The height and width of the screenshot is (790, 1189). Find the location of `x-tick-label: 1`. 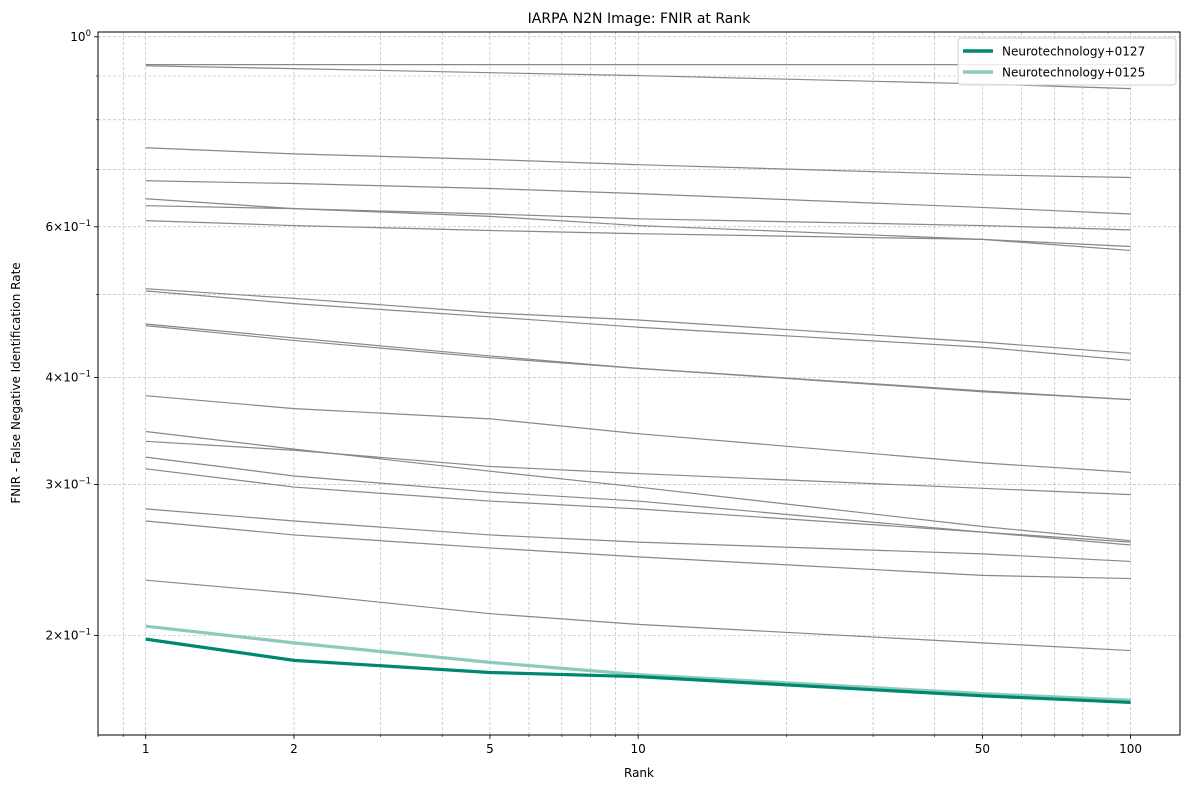

x-tick-label: 1 is located at coordinates (146, 749).